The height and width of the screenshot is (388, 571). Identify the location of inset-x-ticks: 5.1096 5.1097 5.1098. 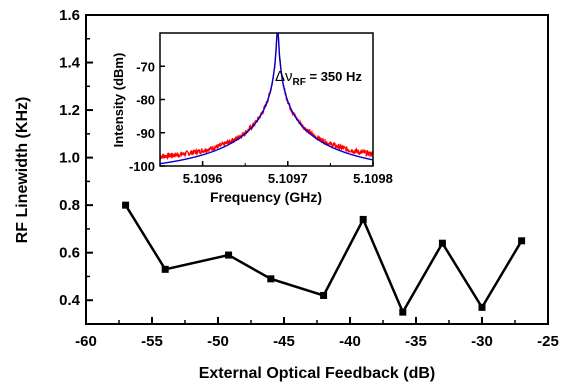
(288, 173).